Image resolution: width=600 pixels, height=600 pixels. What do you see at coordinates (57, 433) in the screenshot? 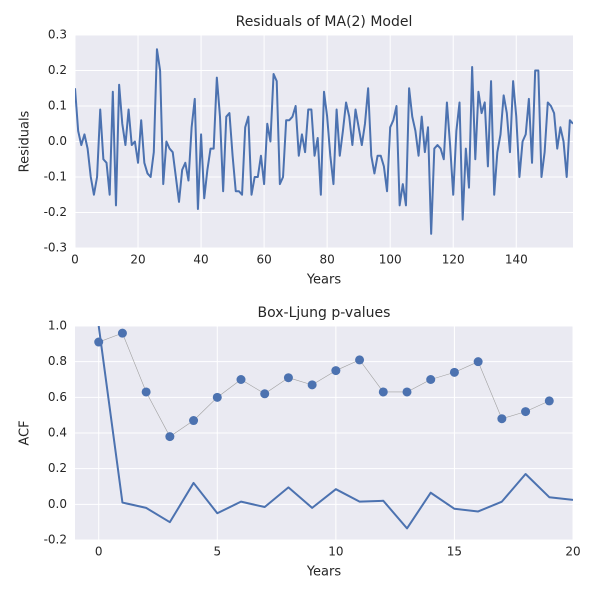
I see `y-tick-label: 0.4` at bounding box center [57, 433].